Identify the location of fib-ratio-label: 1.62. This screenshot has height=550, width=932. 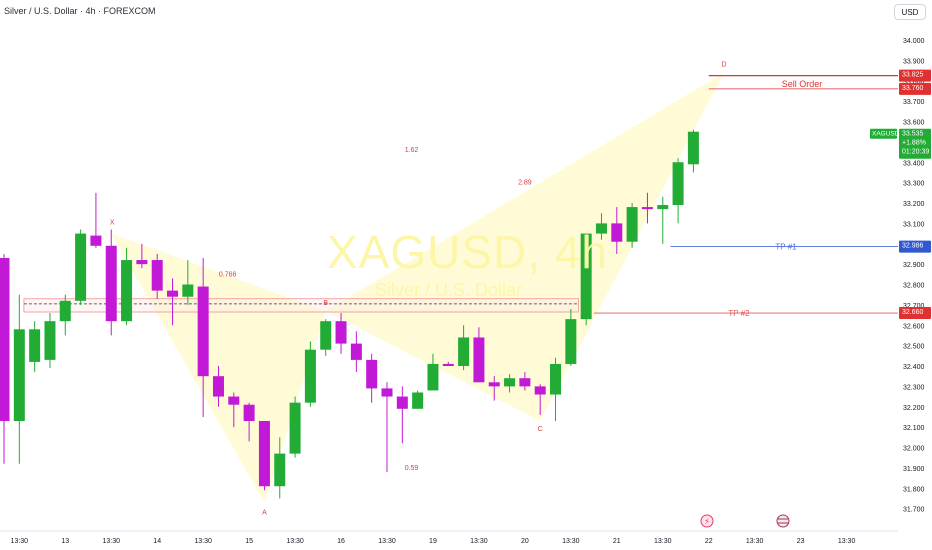
(412, 150).